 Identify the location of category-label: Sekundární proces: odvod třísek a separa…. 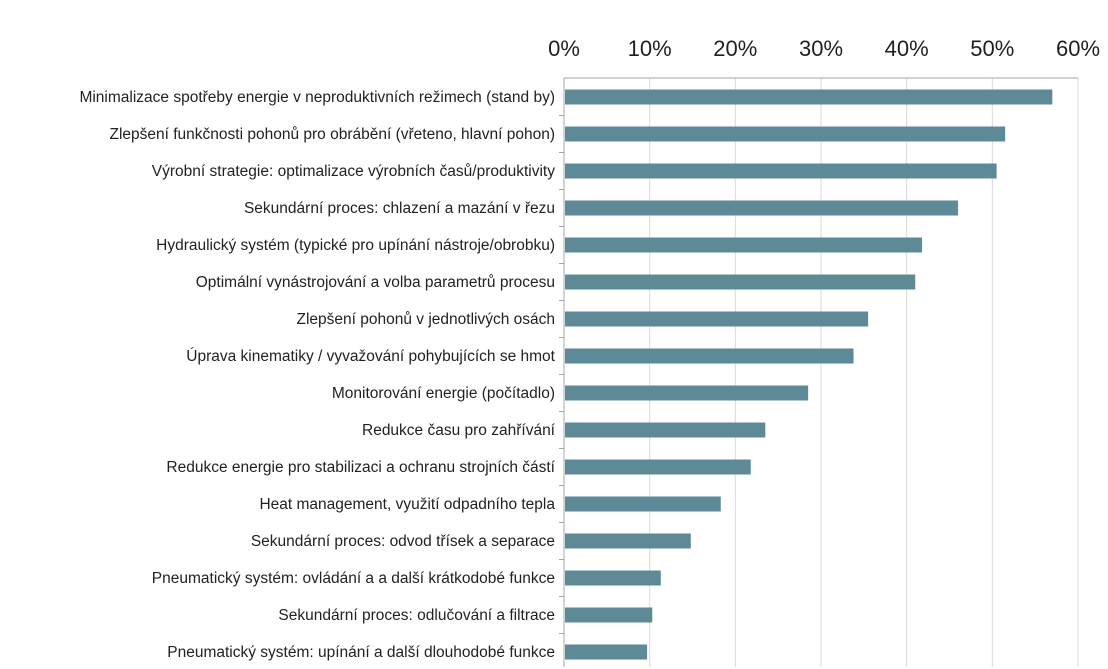
(403, 541).